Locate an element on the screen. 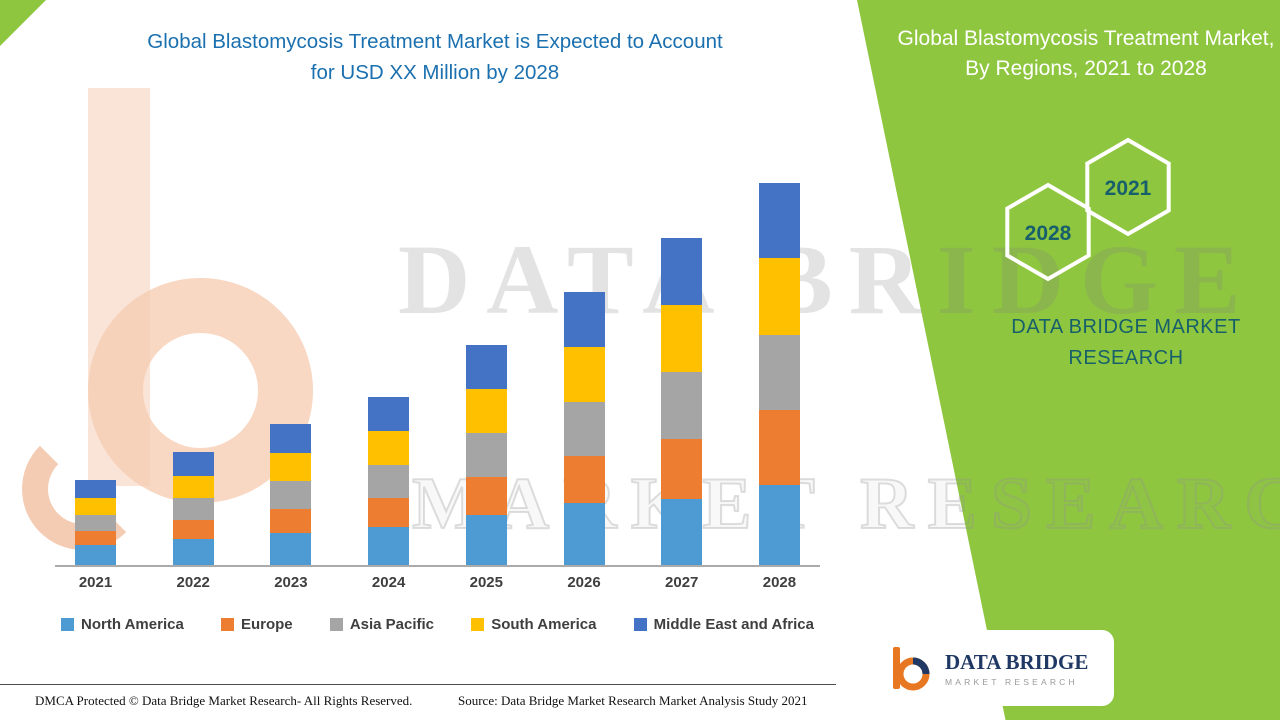 This screenshot has height=720, width=1280. bar-column-2028: 2028 is located at coordinates (779, 387).